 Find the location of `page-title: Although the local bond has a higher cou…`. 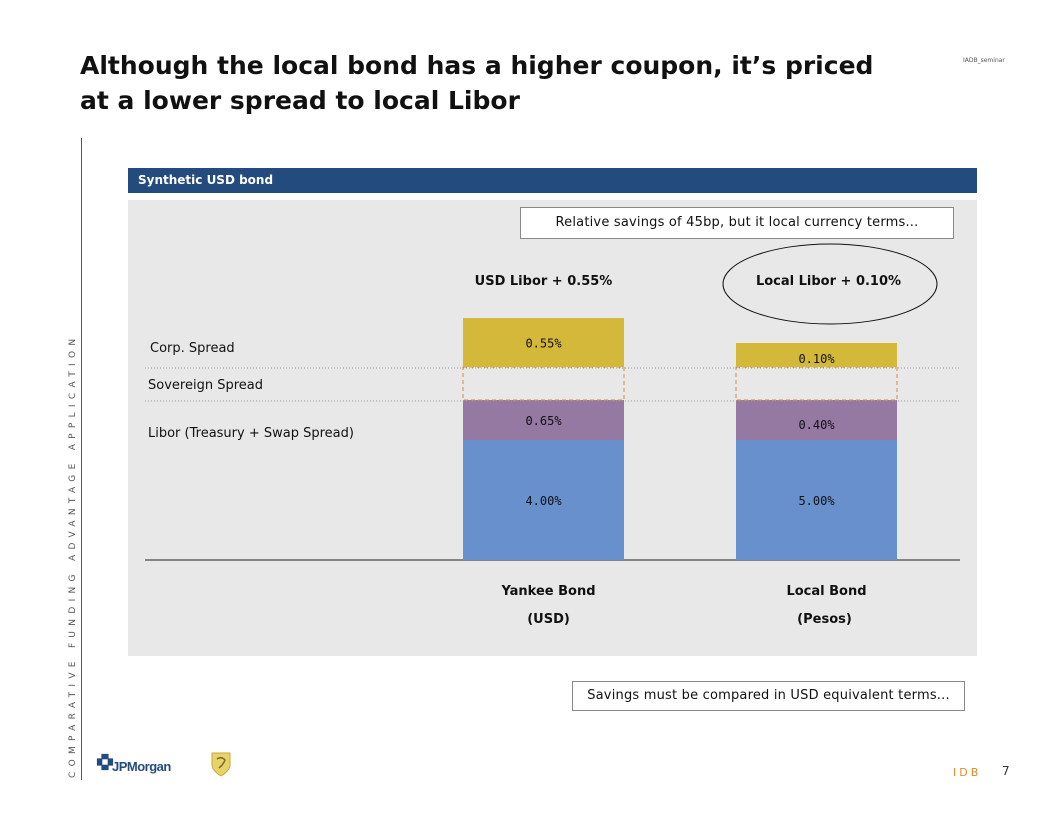

page-title: Although the local bond has a higher cou… is located at coordinates (480, 83).